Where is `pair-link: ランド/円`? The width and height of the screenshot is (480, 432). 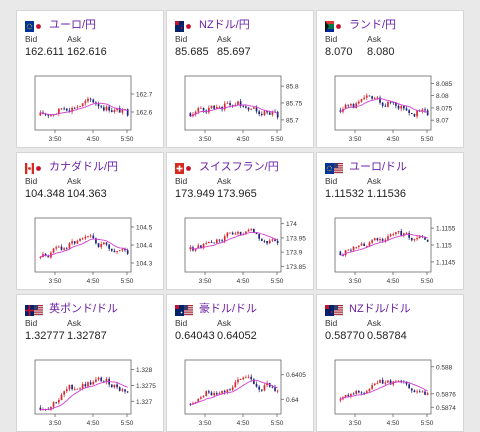
pair-link: ランド/円 is located at coordinates (360, 24).